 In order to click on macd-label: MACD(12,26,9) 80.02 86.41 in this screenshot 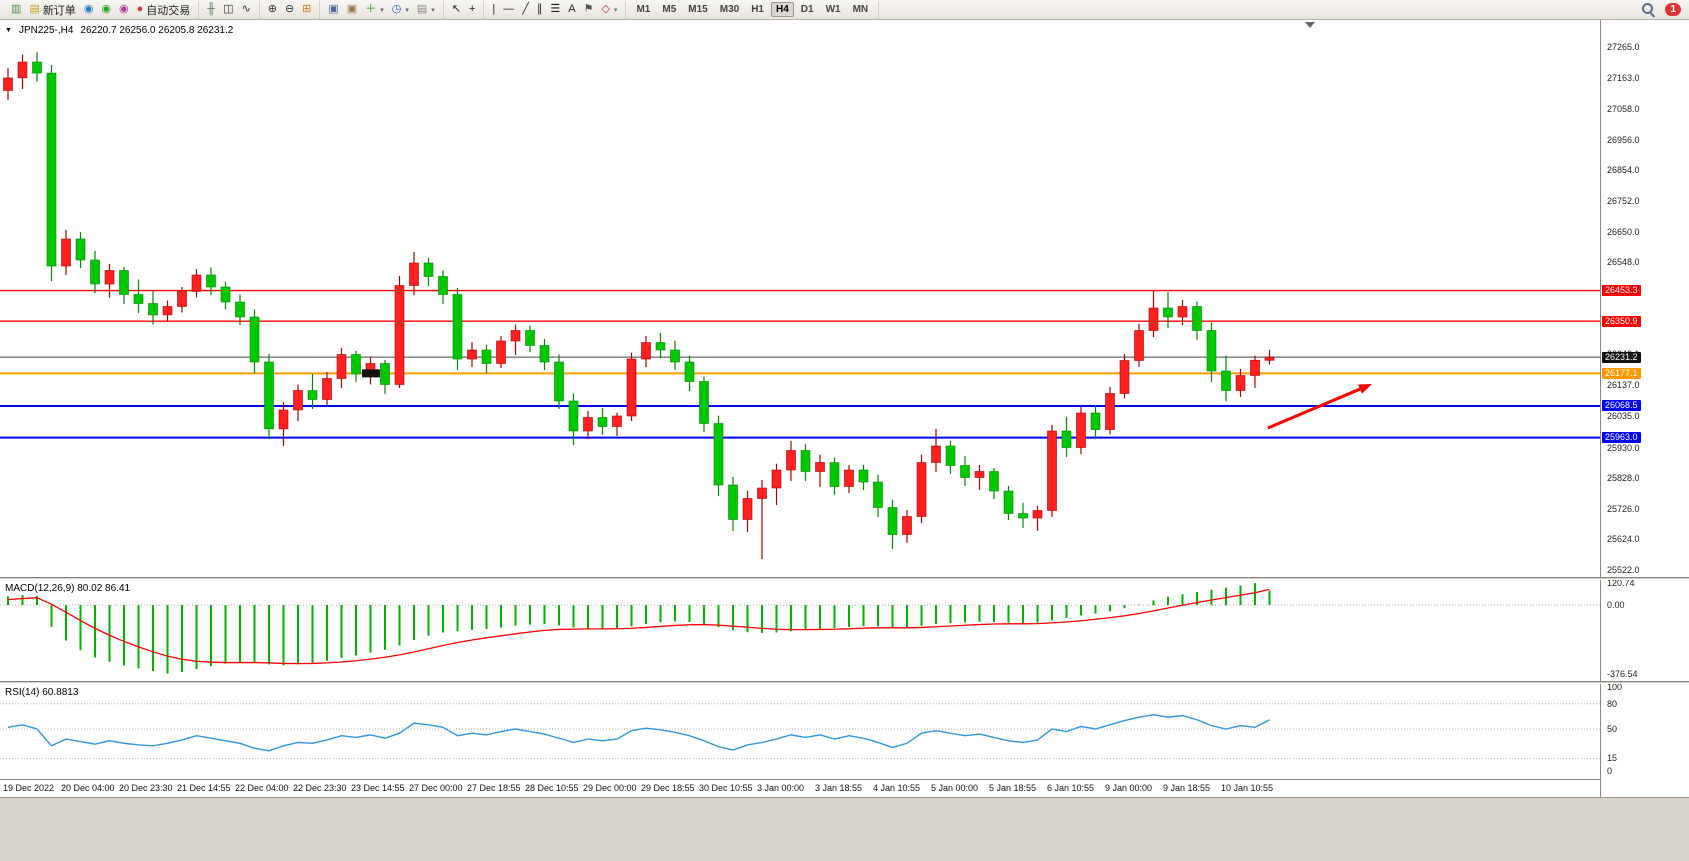, I will do `click(68, 588)`.